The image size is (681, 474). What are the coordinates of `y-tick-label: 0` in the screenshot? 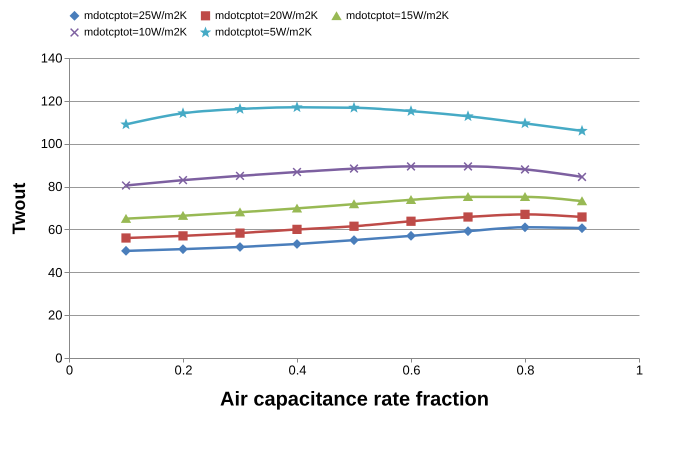 It's located at (58, 358).